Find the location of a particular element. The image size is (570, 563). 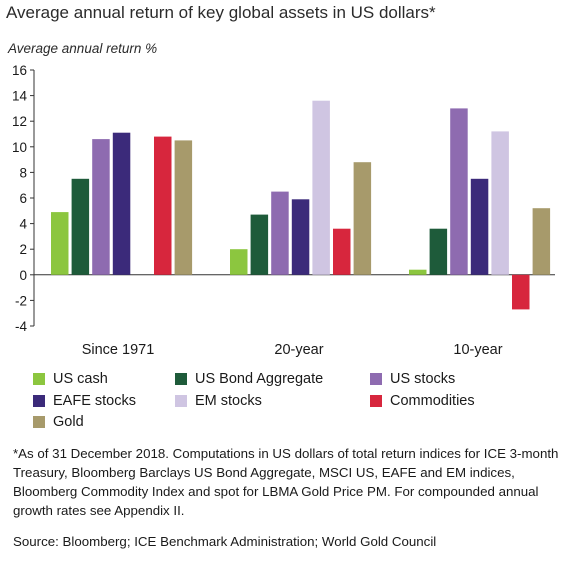

x-axis: Since 1971 20-year 10-year is located at coordinates (292, 350).